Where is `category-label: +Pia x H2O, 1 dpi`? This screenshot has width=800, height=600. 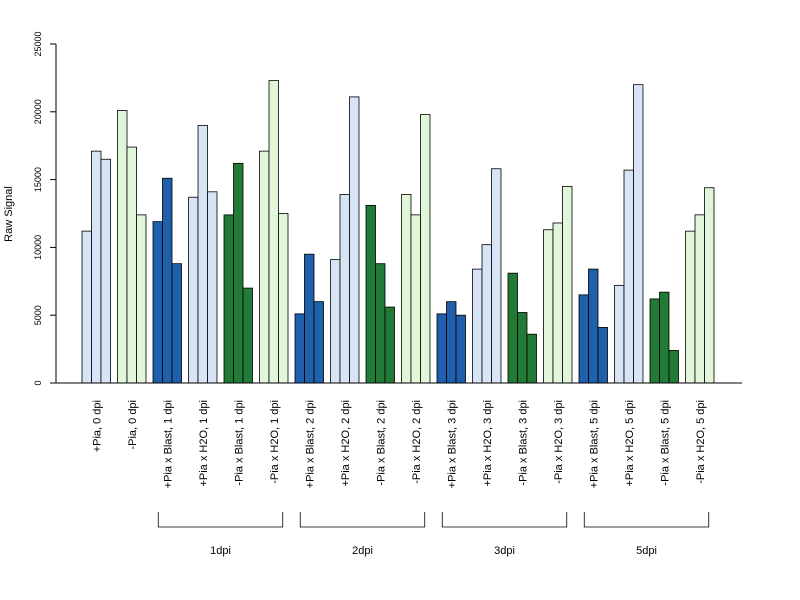
category-label: +Pia x H2O, 1 dpi is located at coordinates (204, 443).